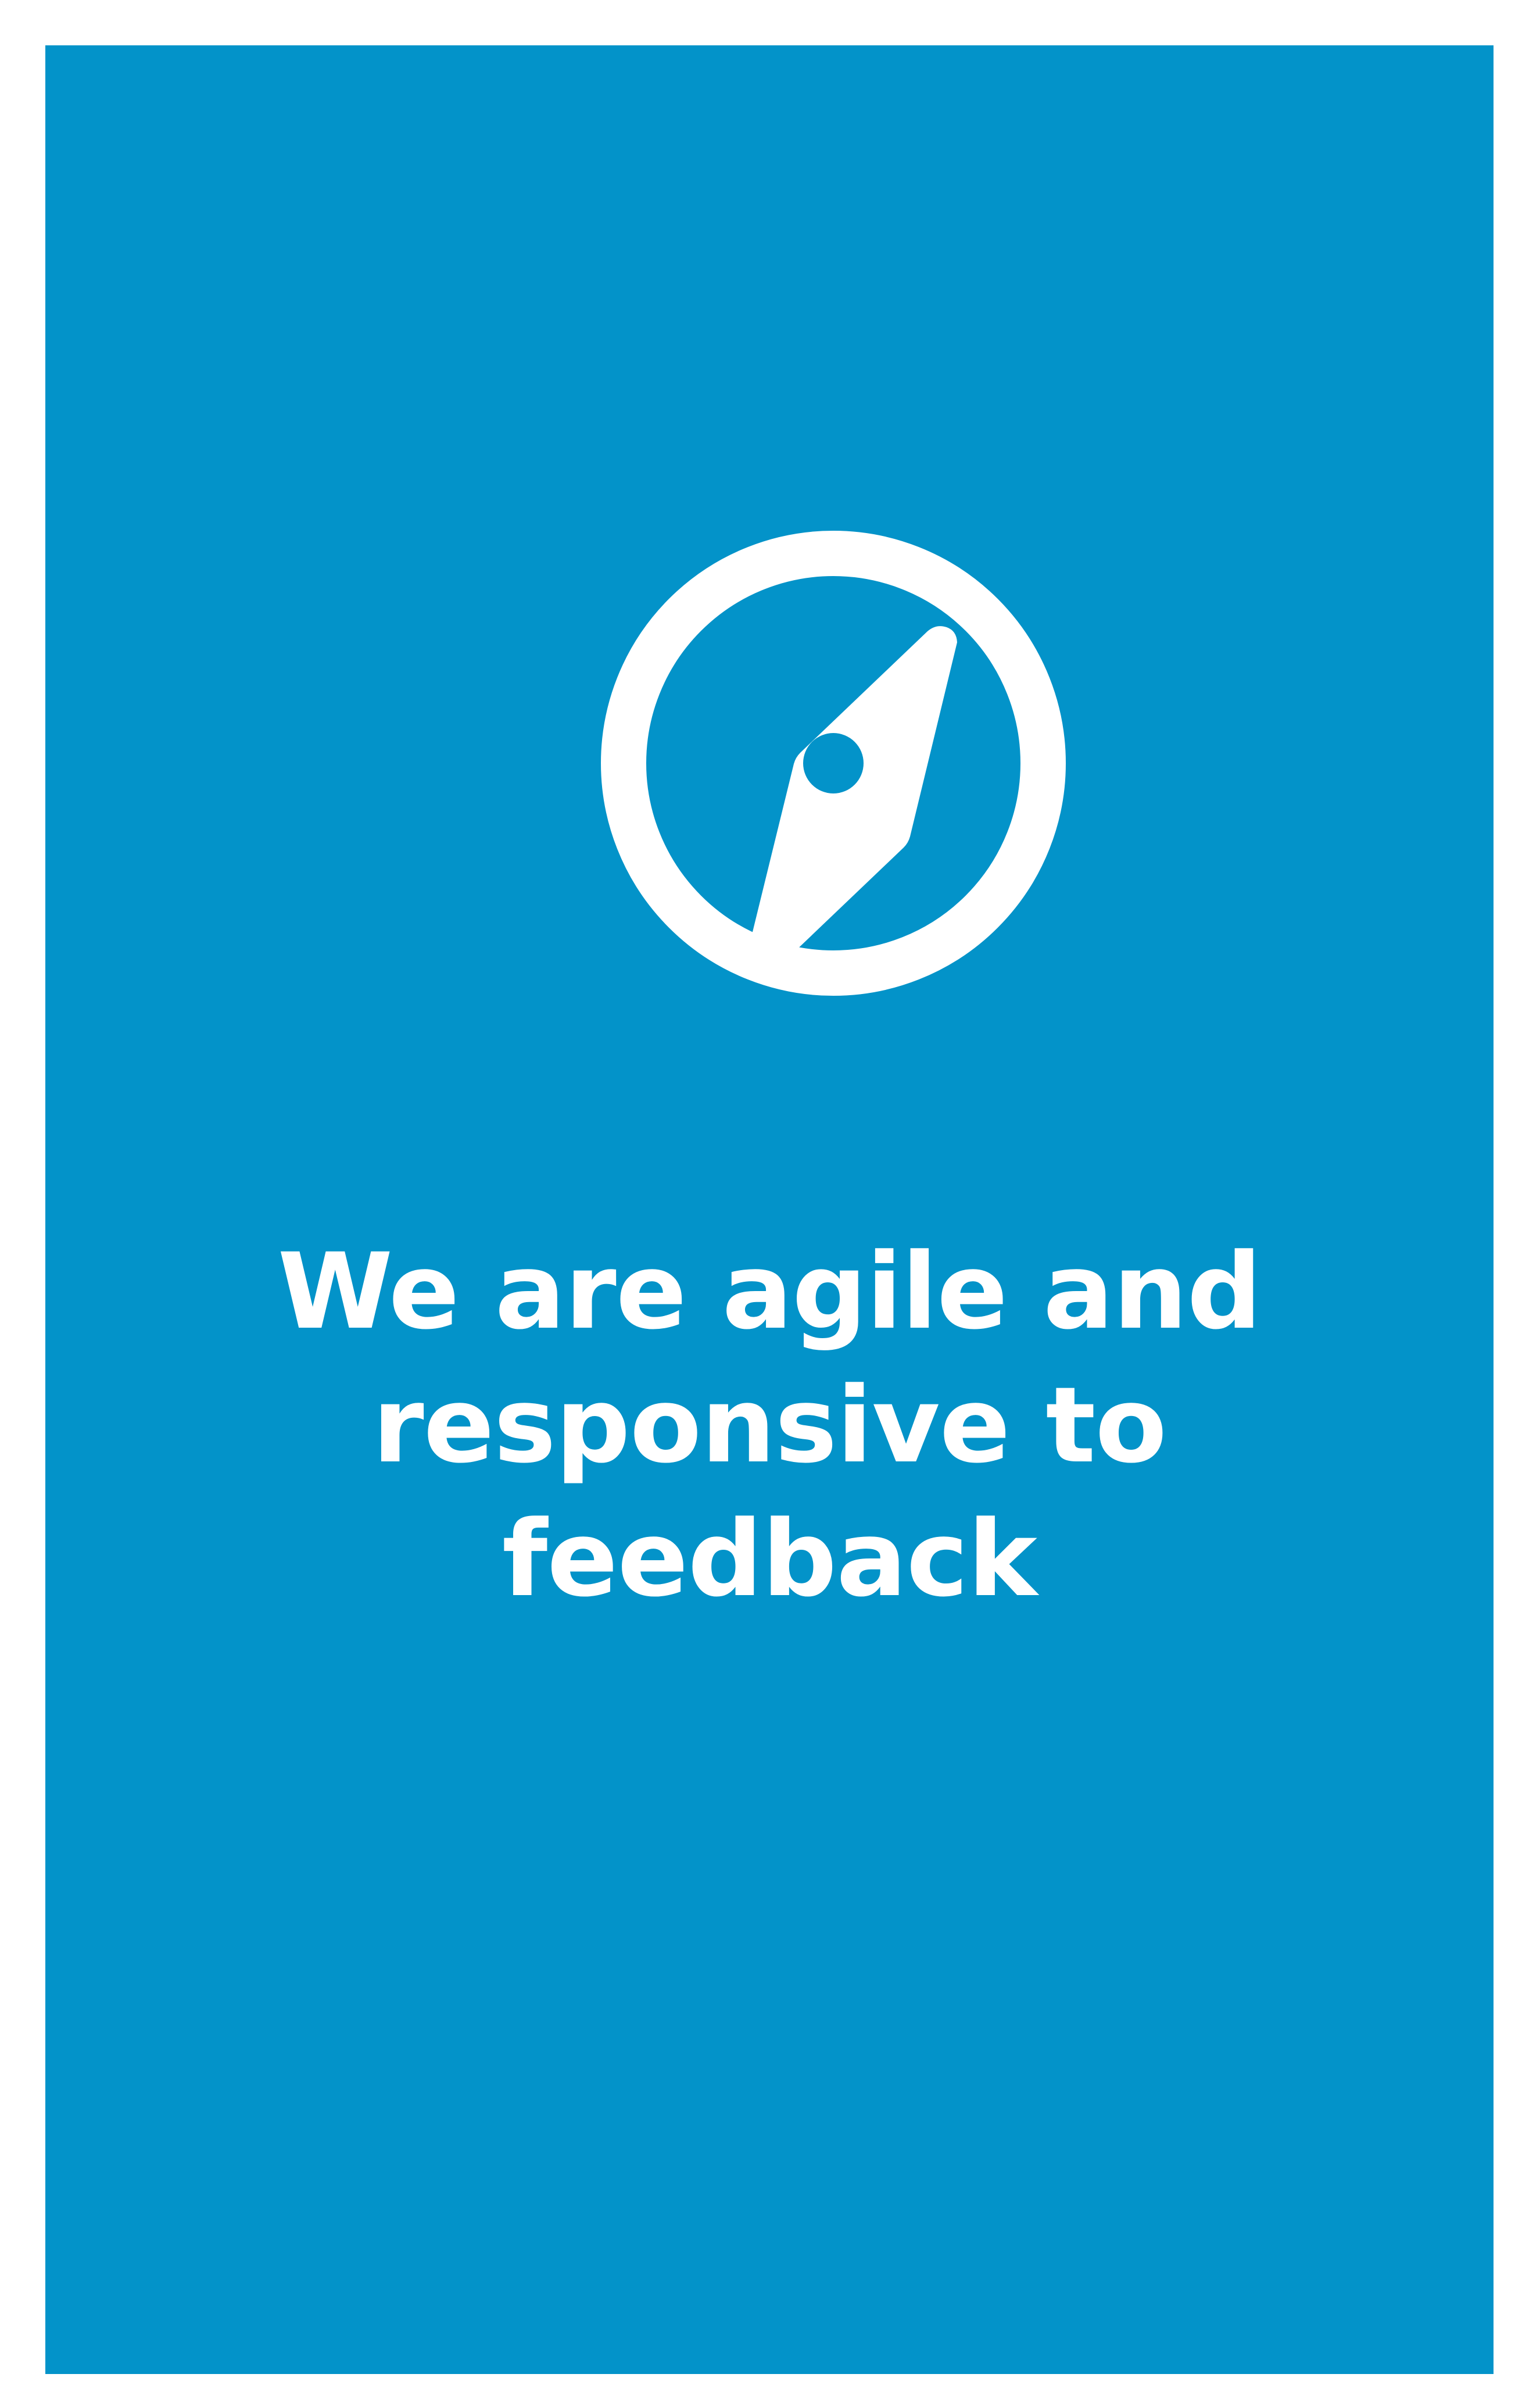 Image resolution: width=1540 pixels, height=2381 pixels. I want to click on compass-icon, so click(833, 763).